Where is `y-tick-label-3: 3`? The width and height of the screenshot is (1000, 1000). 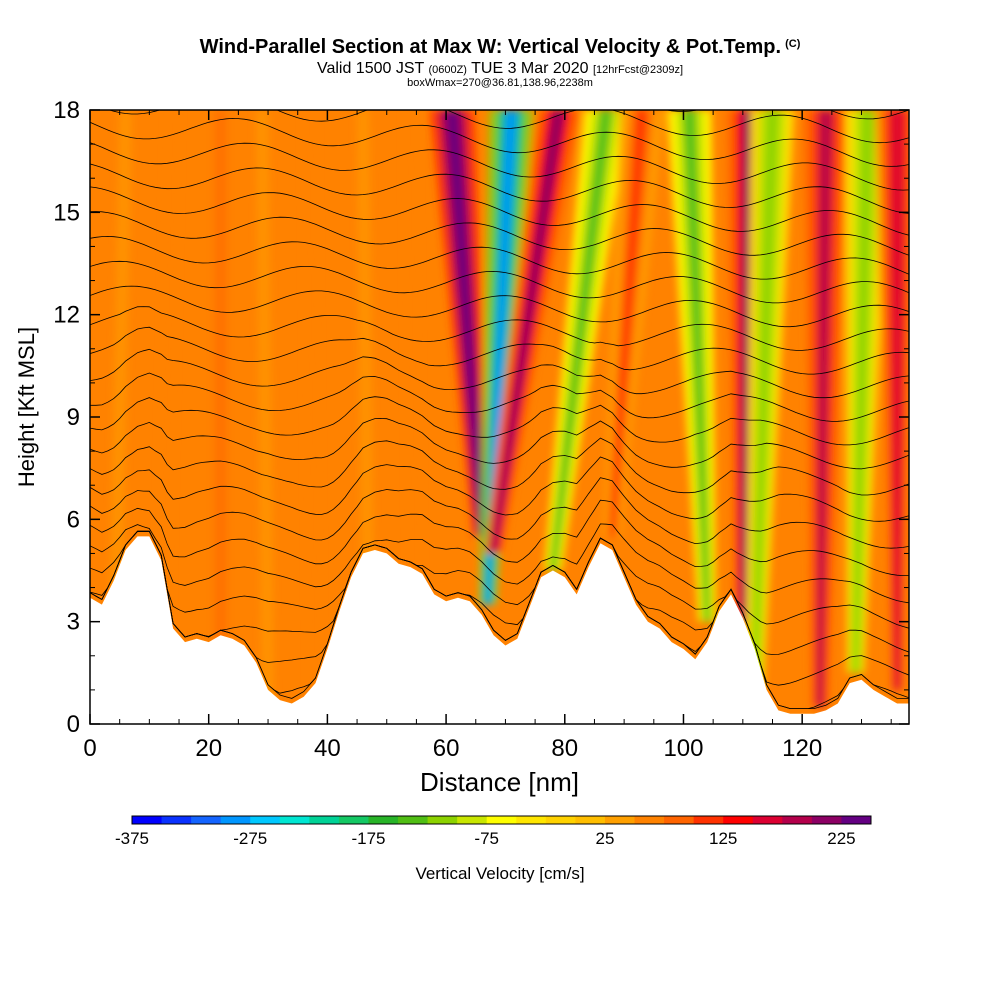
y-tick-label-3: 3 is located at coordinates (73, 622).